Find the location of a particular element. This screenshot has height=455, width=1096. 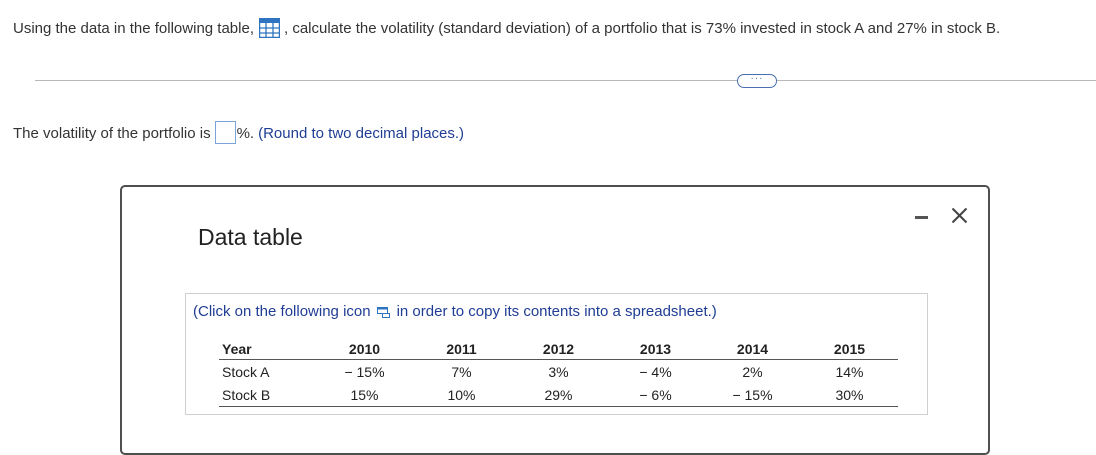

table-cell: − 4% is located at coordinates (655, 371).